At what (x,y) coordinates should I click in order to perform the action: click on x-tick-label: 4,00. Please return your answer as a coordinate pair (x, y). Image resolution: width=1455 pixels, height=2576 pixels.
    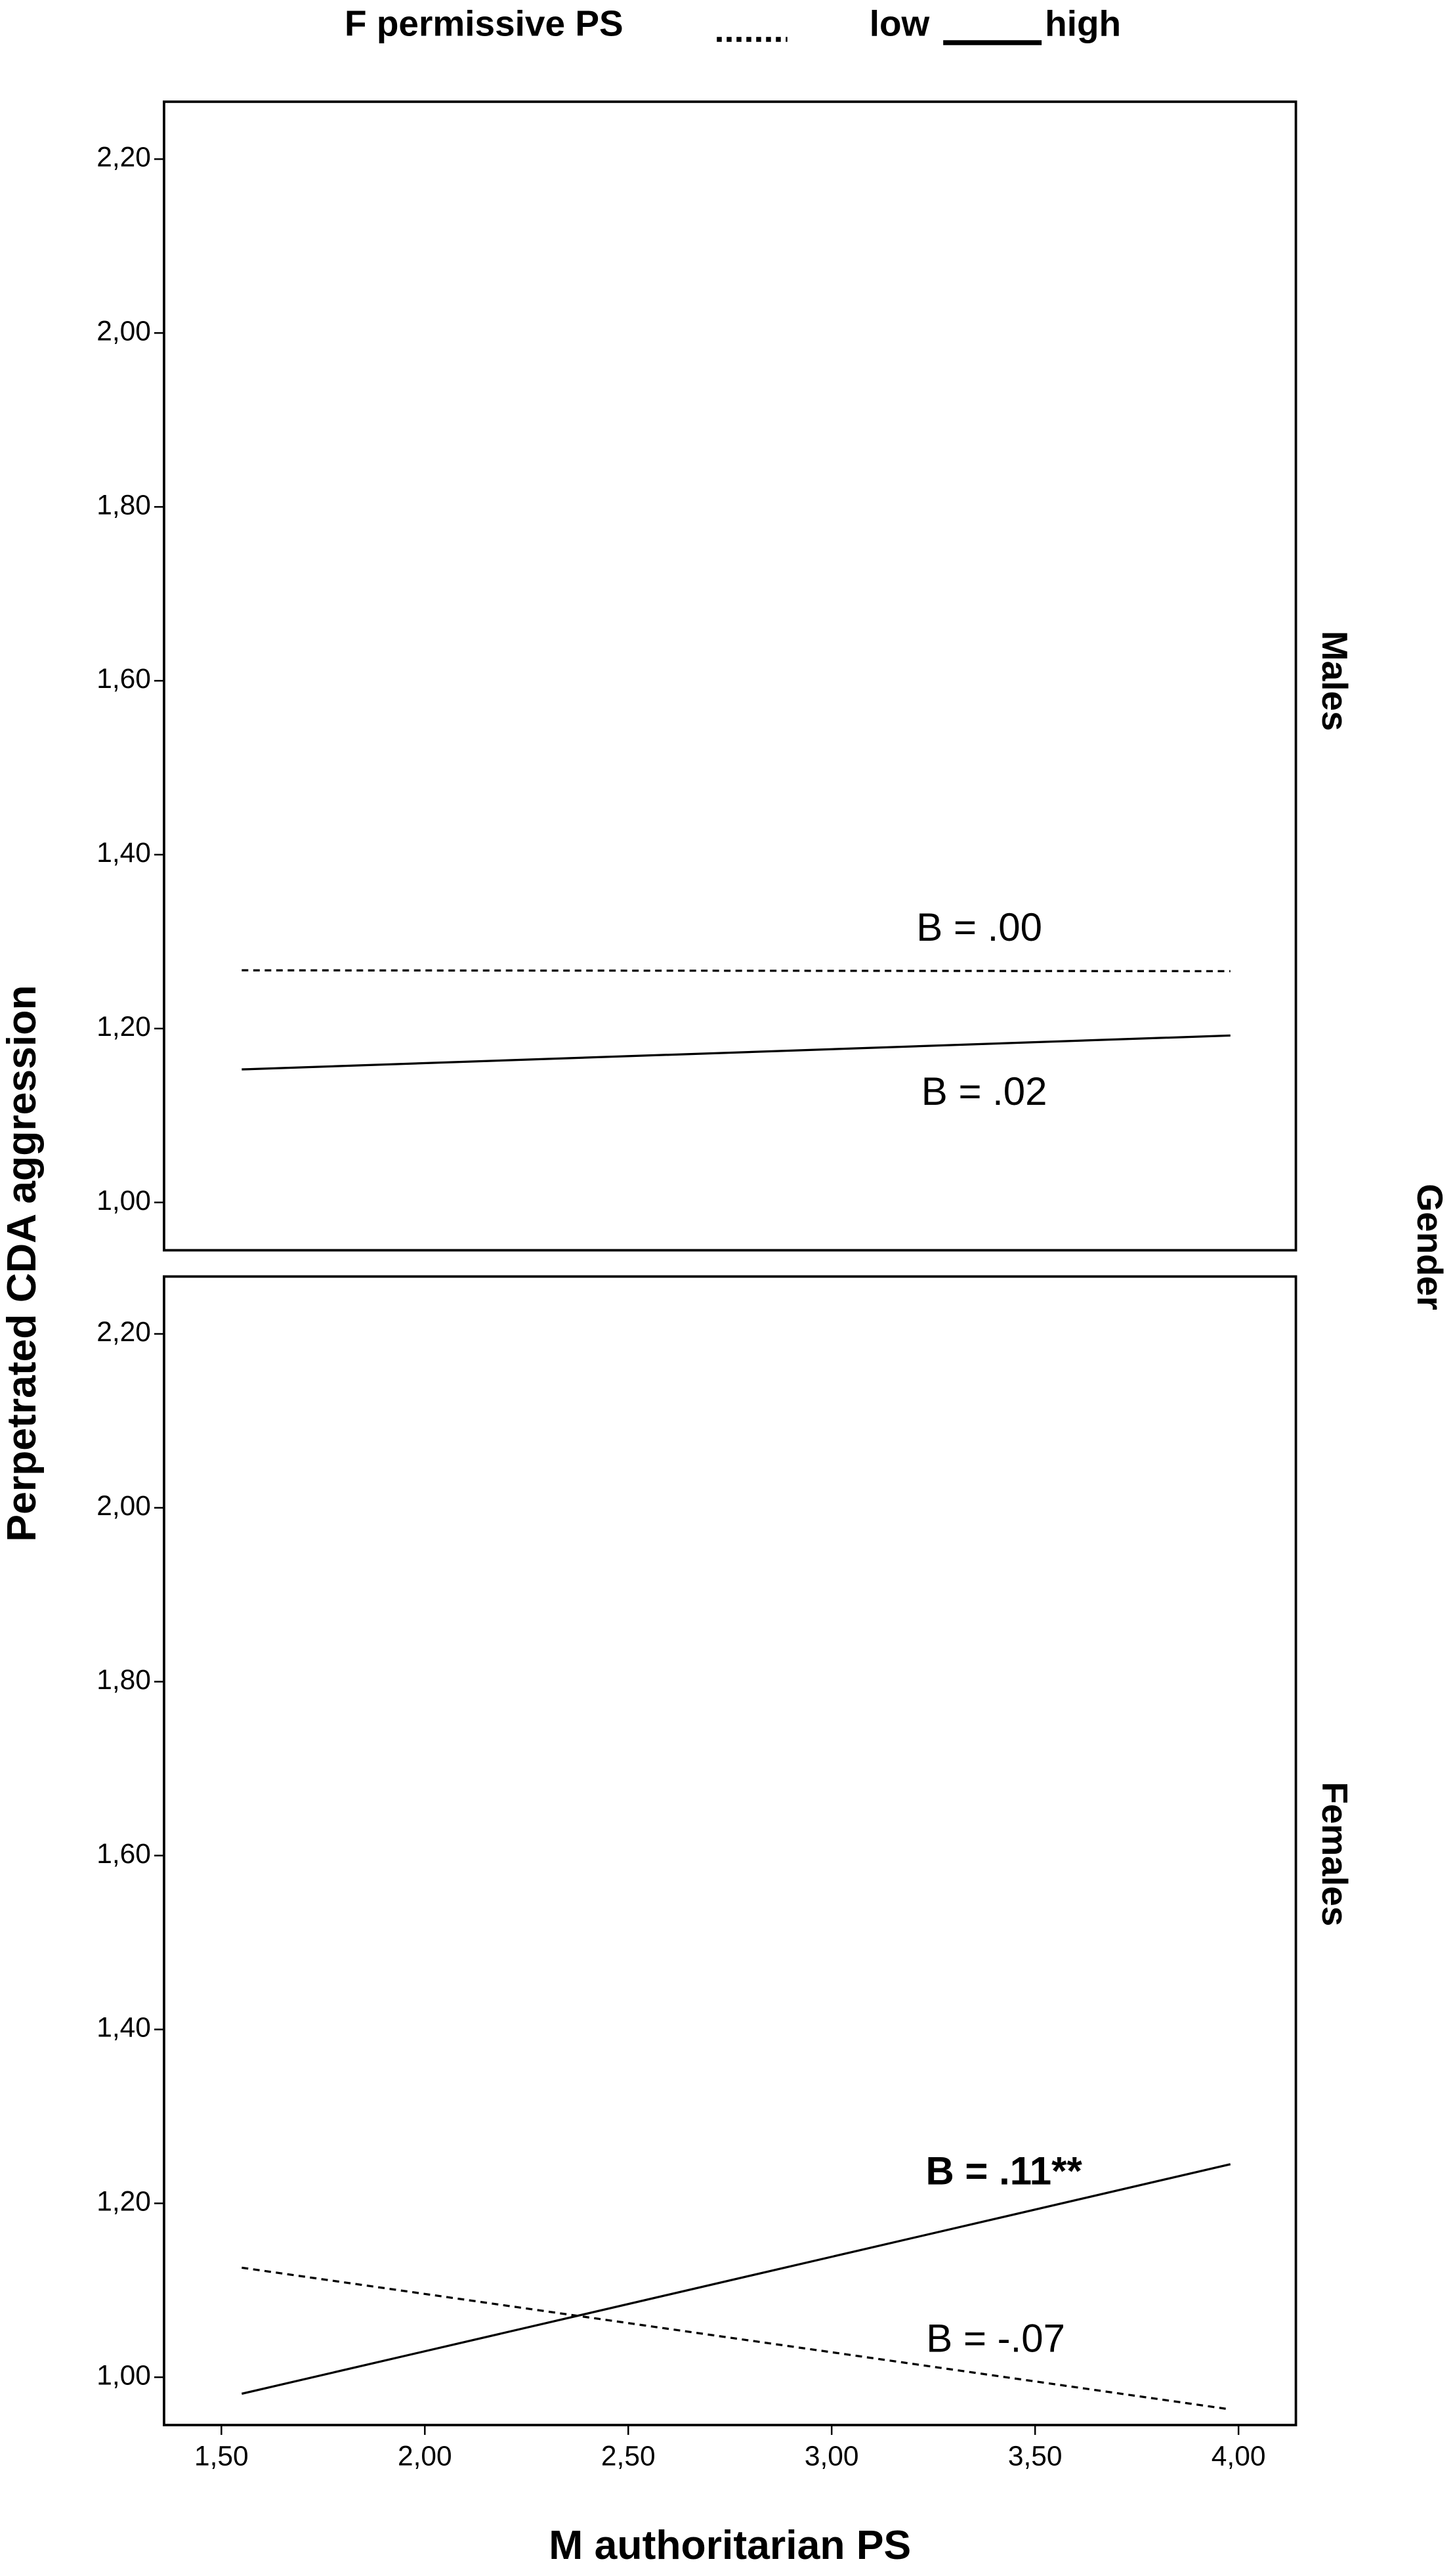
    Looking at the image, I should click on (1239, 2456).